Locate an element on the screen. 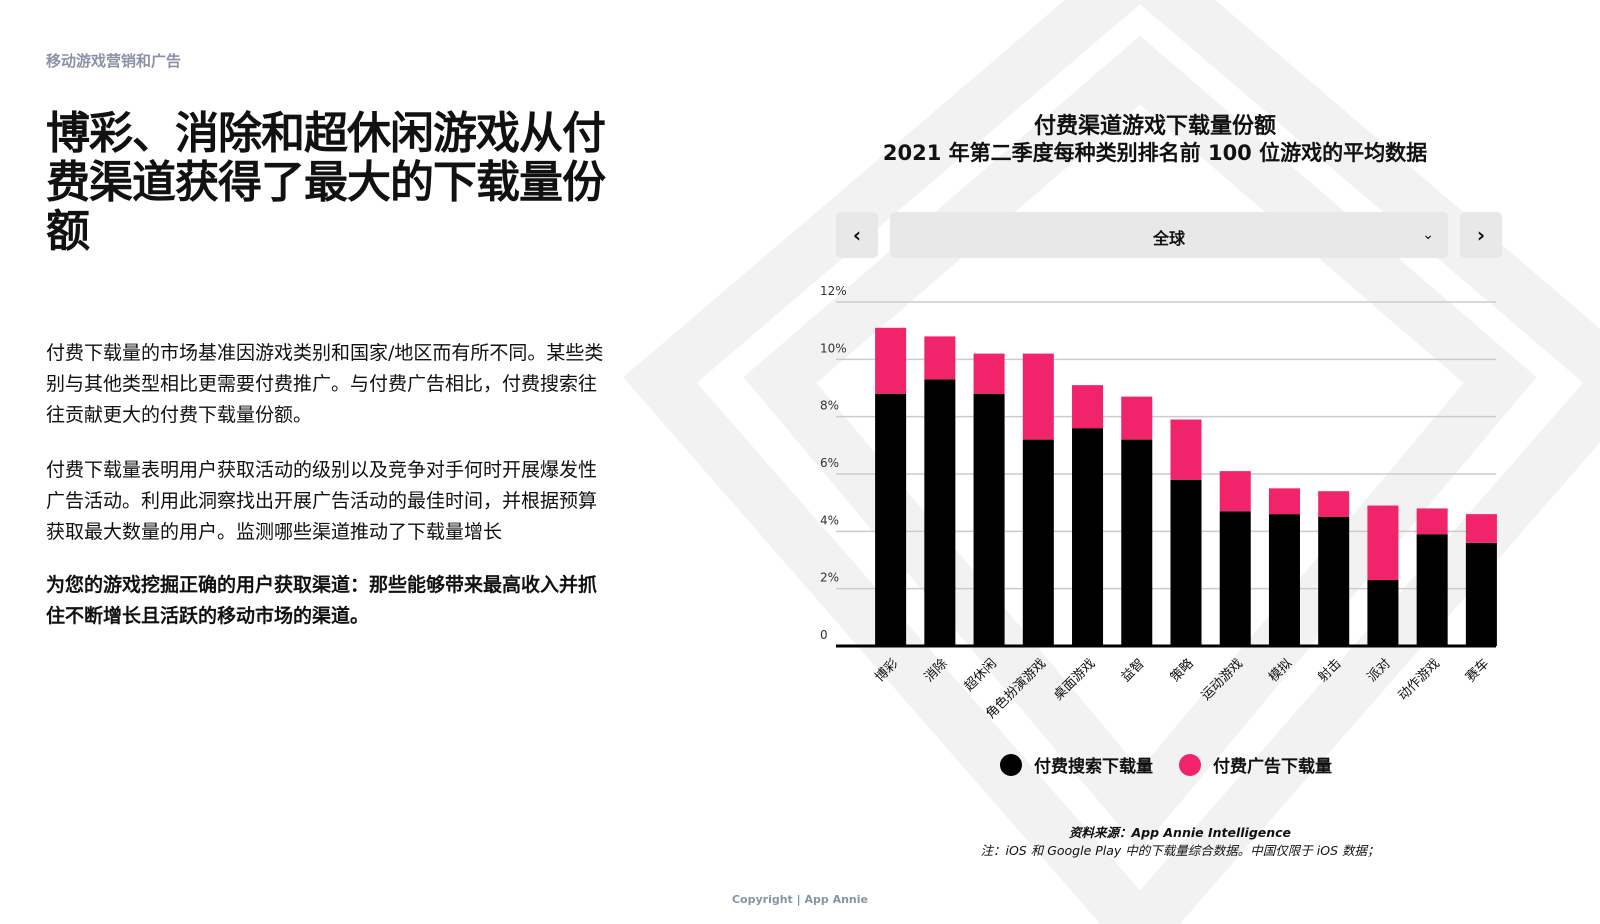  region-label: 全球 is located at coordinates (1168, 238).